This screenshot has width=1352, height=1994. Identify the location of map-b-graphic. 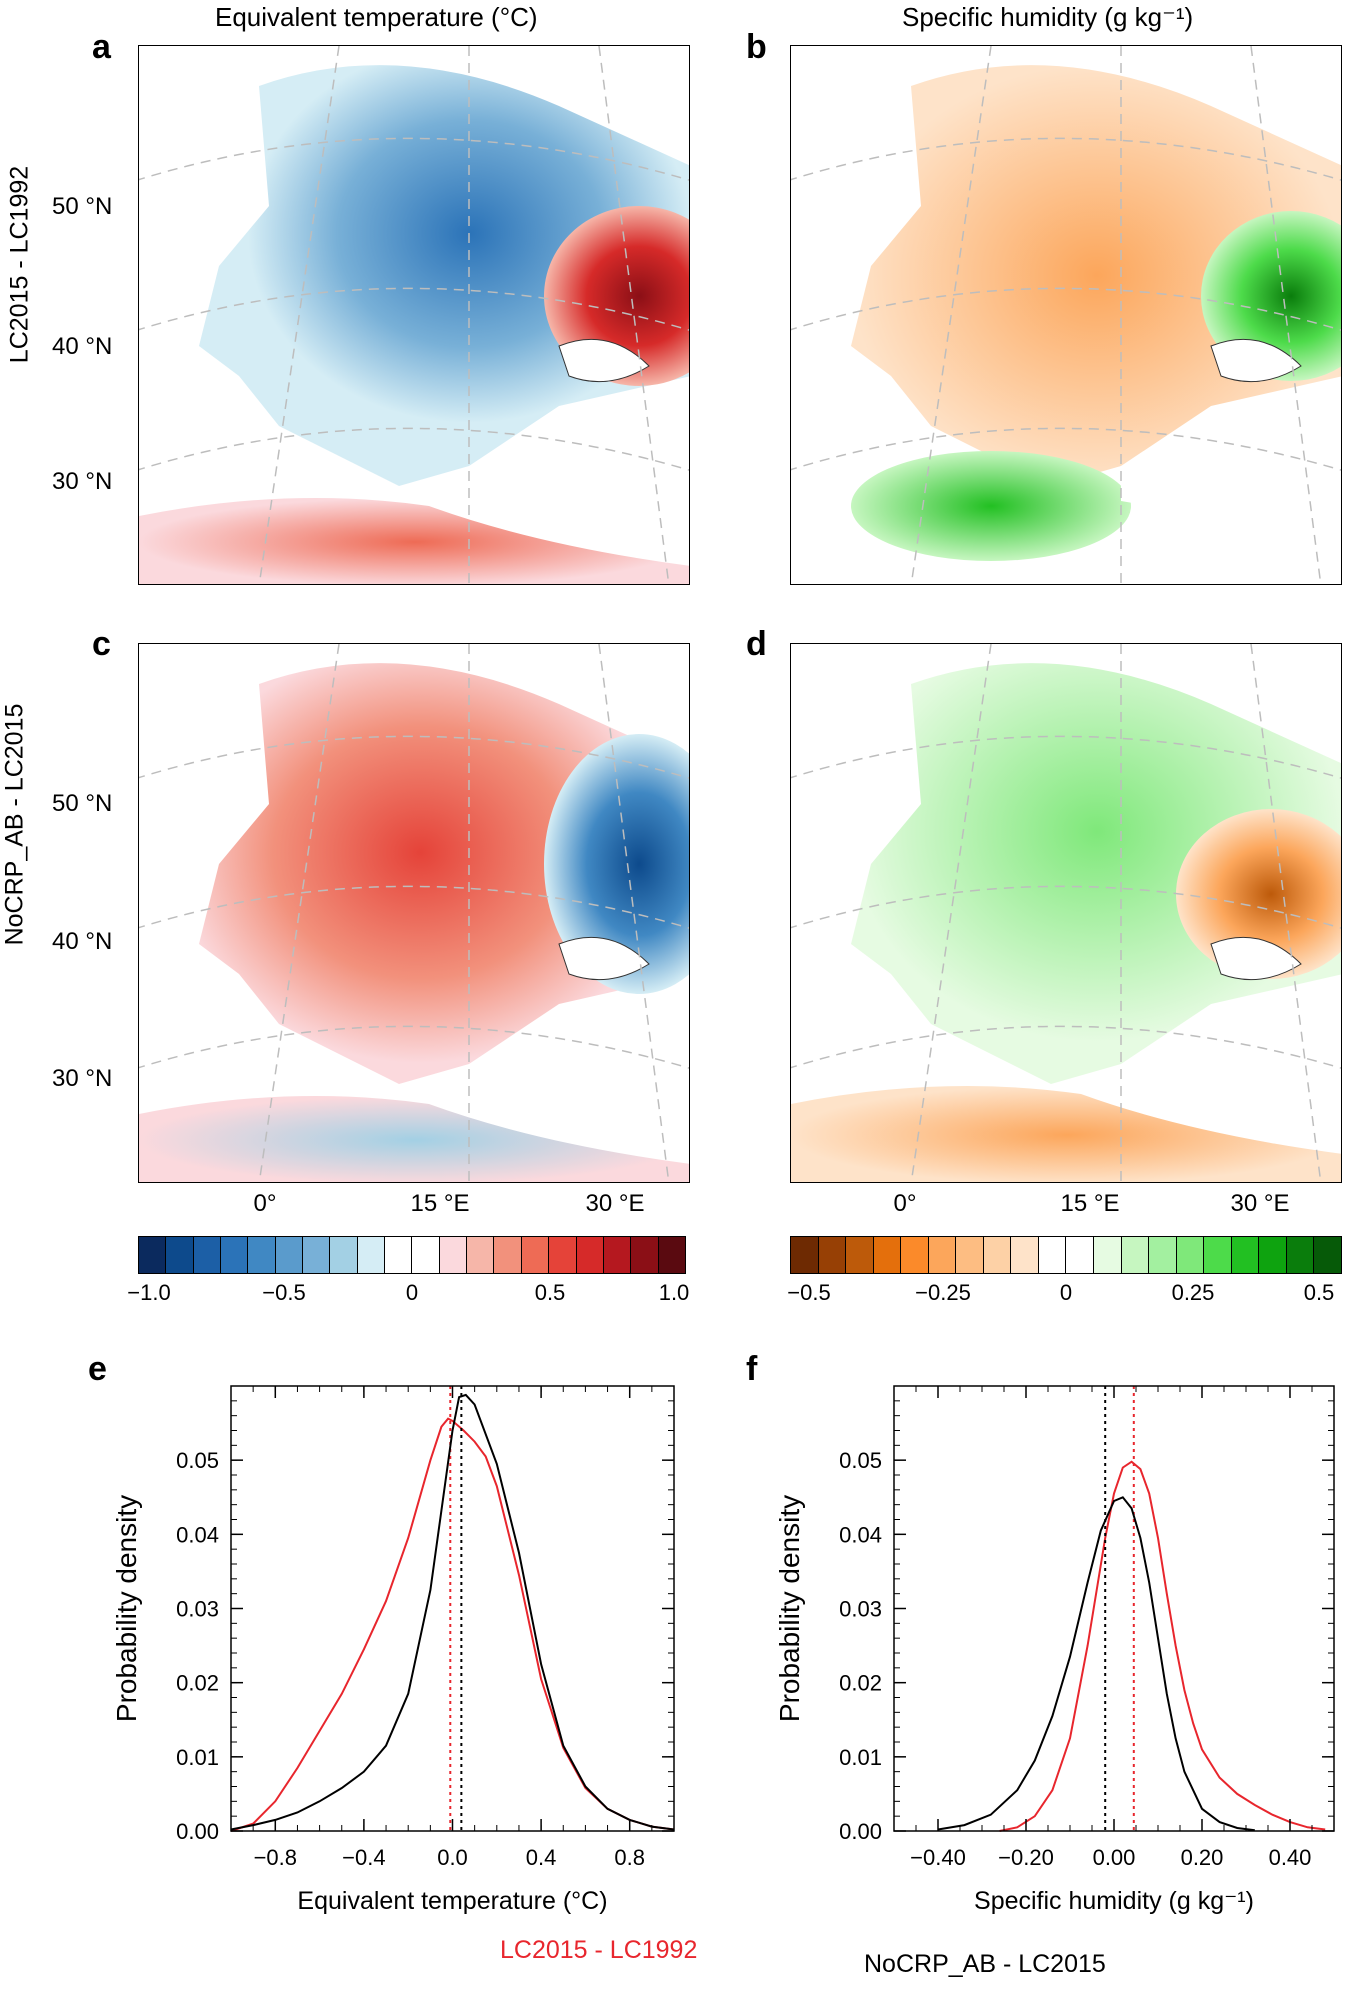
(1066, 315).